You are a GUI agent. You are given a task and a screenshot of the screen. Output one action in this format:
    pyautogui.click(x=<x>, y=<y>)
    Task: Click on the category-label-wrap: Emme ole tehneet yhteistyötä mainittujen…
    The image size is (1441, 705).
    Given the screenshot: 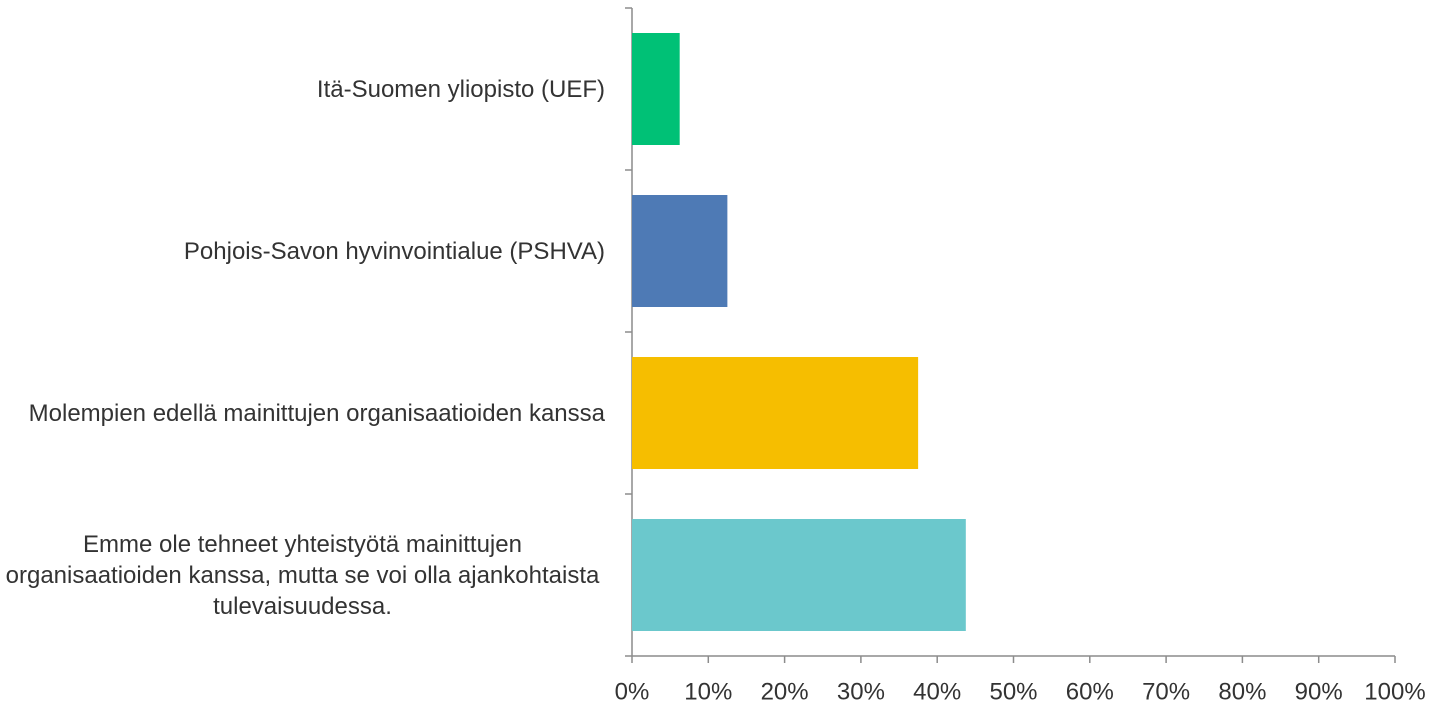 What is the action you would take?
    pyautogui.click(x=302, y=575)
    